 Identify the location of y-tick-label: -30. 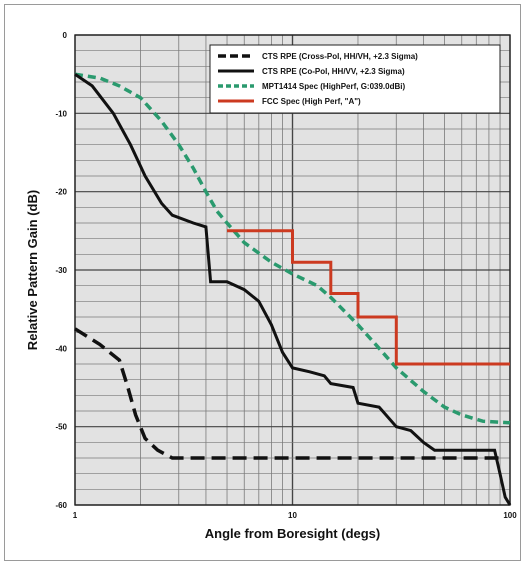
(61, 270).